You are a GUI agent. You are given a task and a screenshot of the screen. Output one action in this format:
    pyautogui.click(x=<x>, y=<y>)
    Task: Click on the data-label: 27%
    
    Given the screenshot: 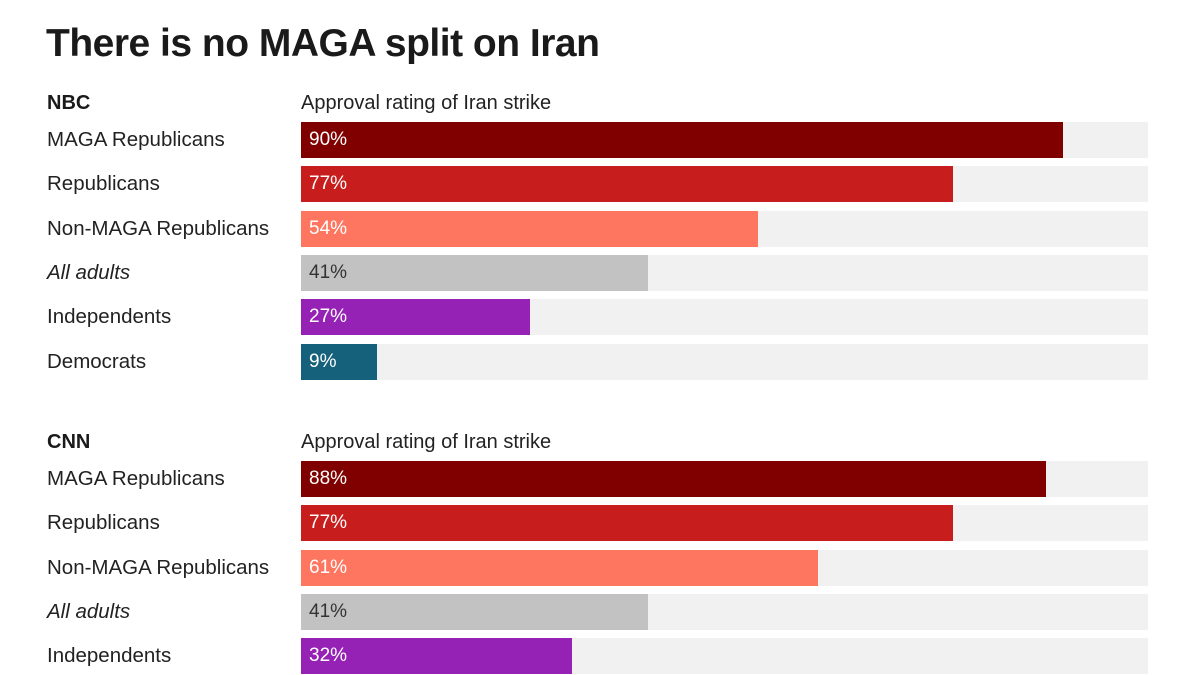 What is the action you would take?
    pyautogui.click(x=328, y=317)
    